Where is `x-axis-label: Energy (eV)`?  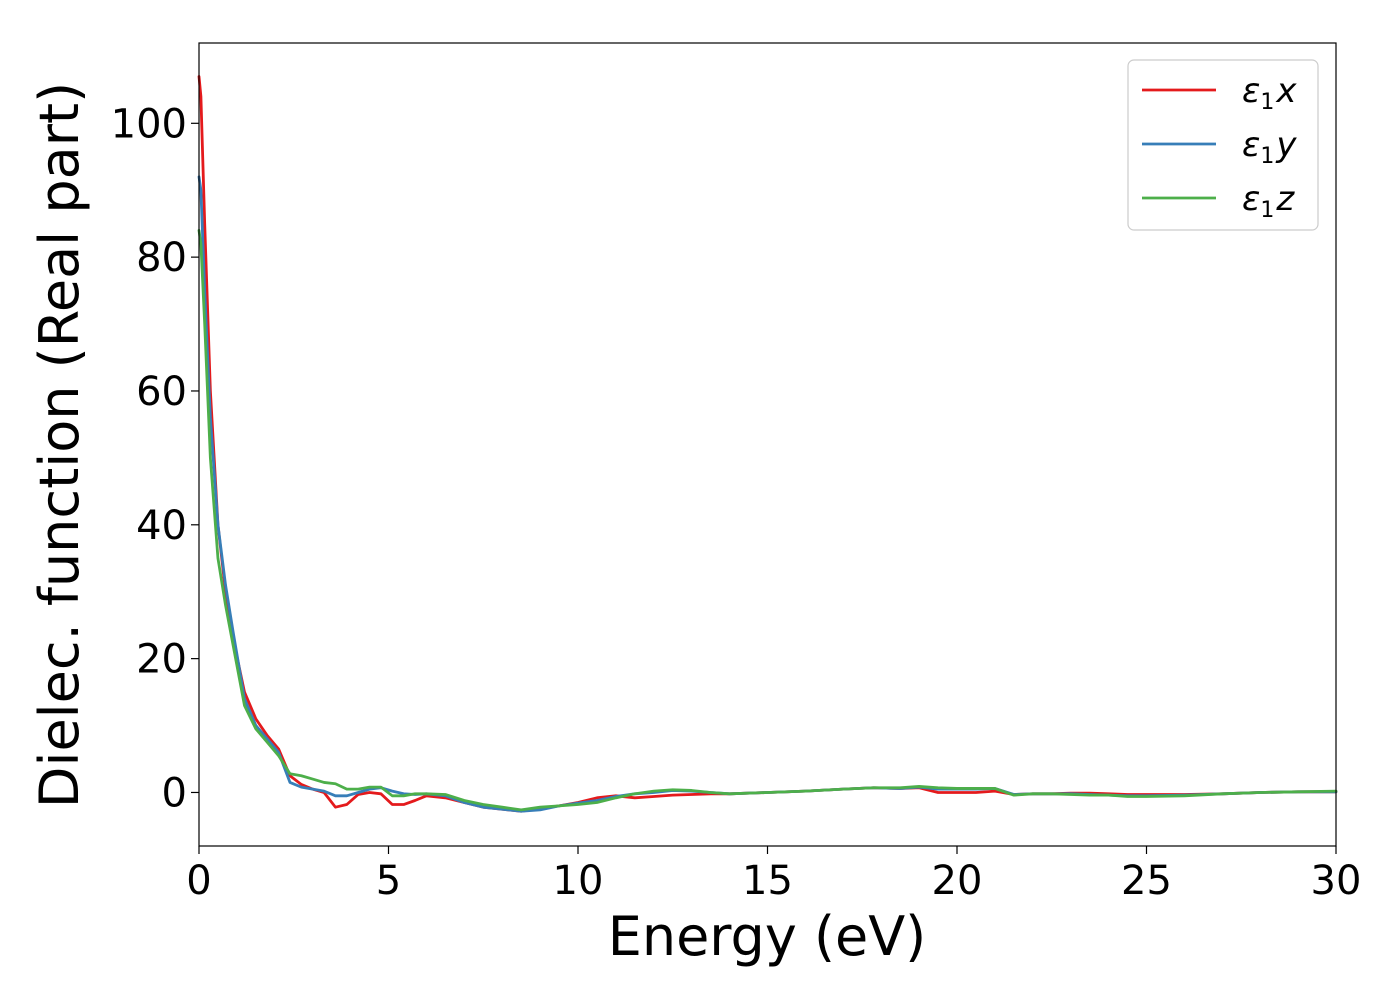
x-axis-label: Energy (eV) is located at coordinates (767, 936).